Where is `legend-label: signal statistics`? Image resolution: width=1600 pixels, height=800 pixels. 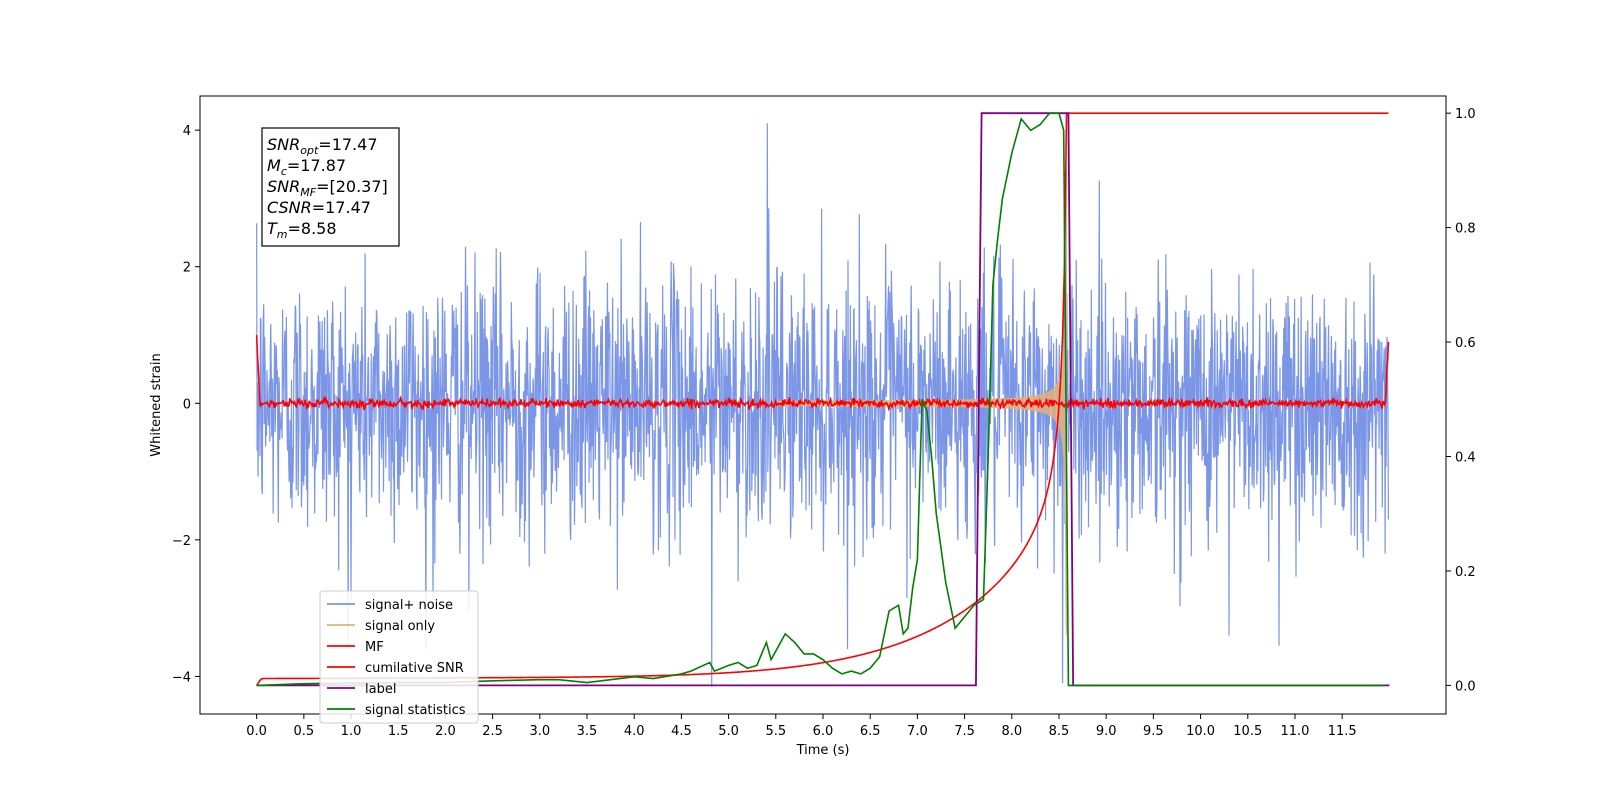 legend-label: signal statistics is located at coordinates (415, 710).